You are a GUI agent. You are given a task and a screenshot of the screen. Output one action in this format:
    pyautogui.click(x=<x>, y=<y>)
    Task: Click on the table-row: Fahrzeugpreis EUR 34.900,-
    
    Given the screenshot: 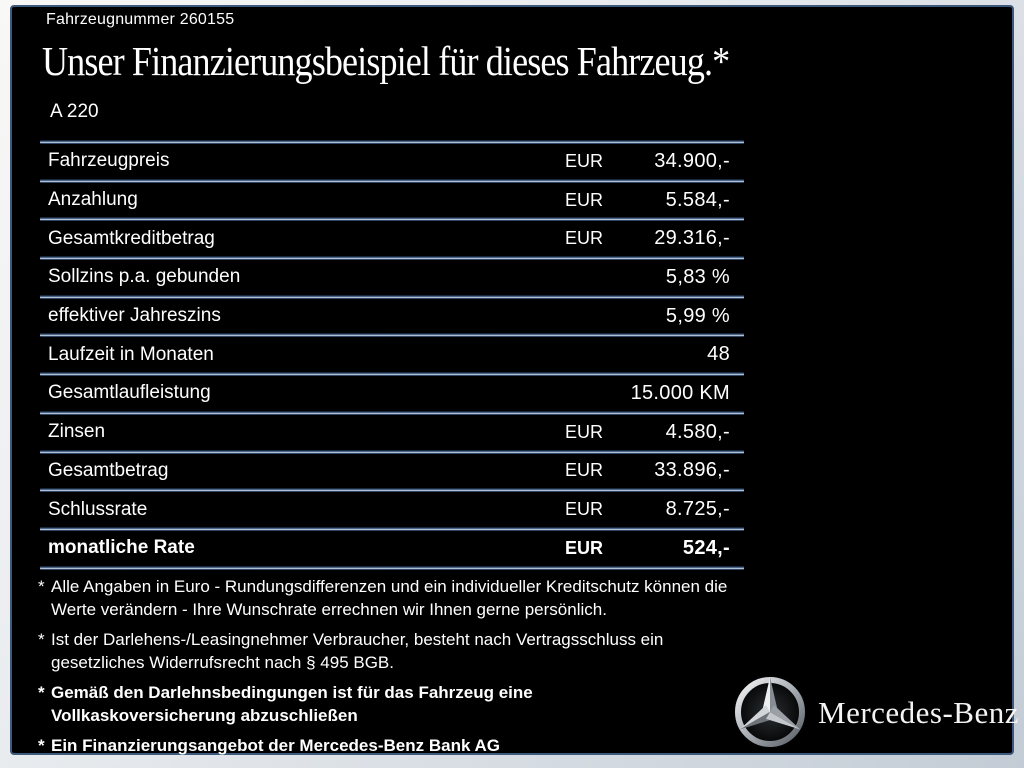 What is the action you would take?
    pyautogui.click(x=392, y=161)
    